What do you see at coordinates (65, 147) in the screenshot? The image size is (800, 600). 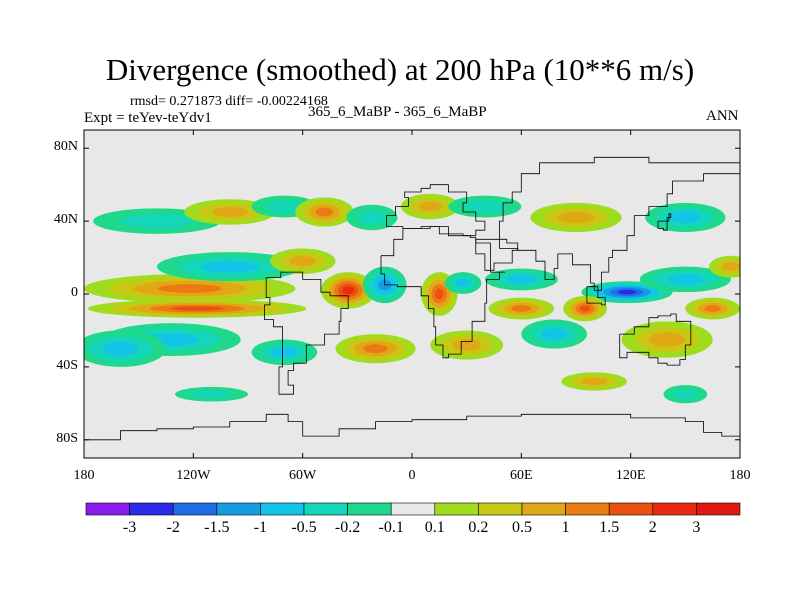 I see `y-tick-label: 80N` at bounding box center [65, 147].